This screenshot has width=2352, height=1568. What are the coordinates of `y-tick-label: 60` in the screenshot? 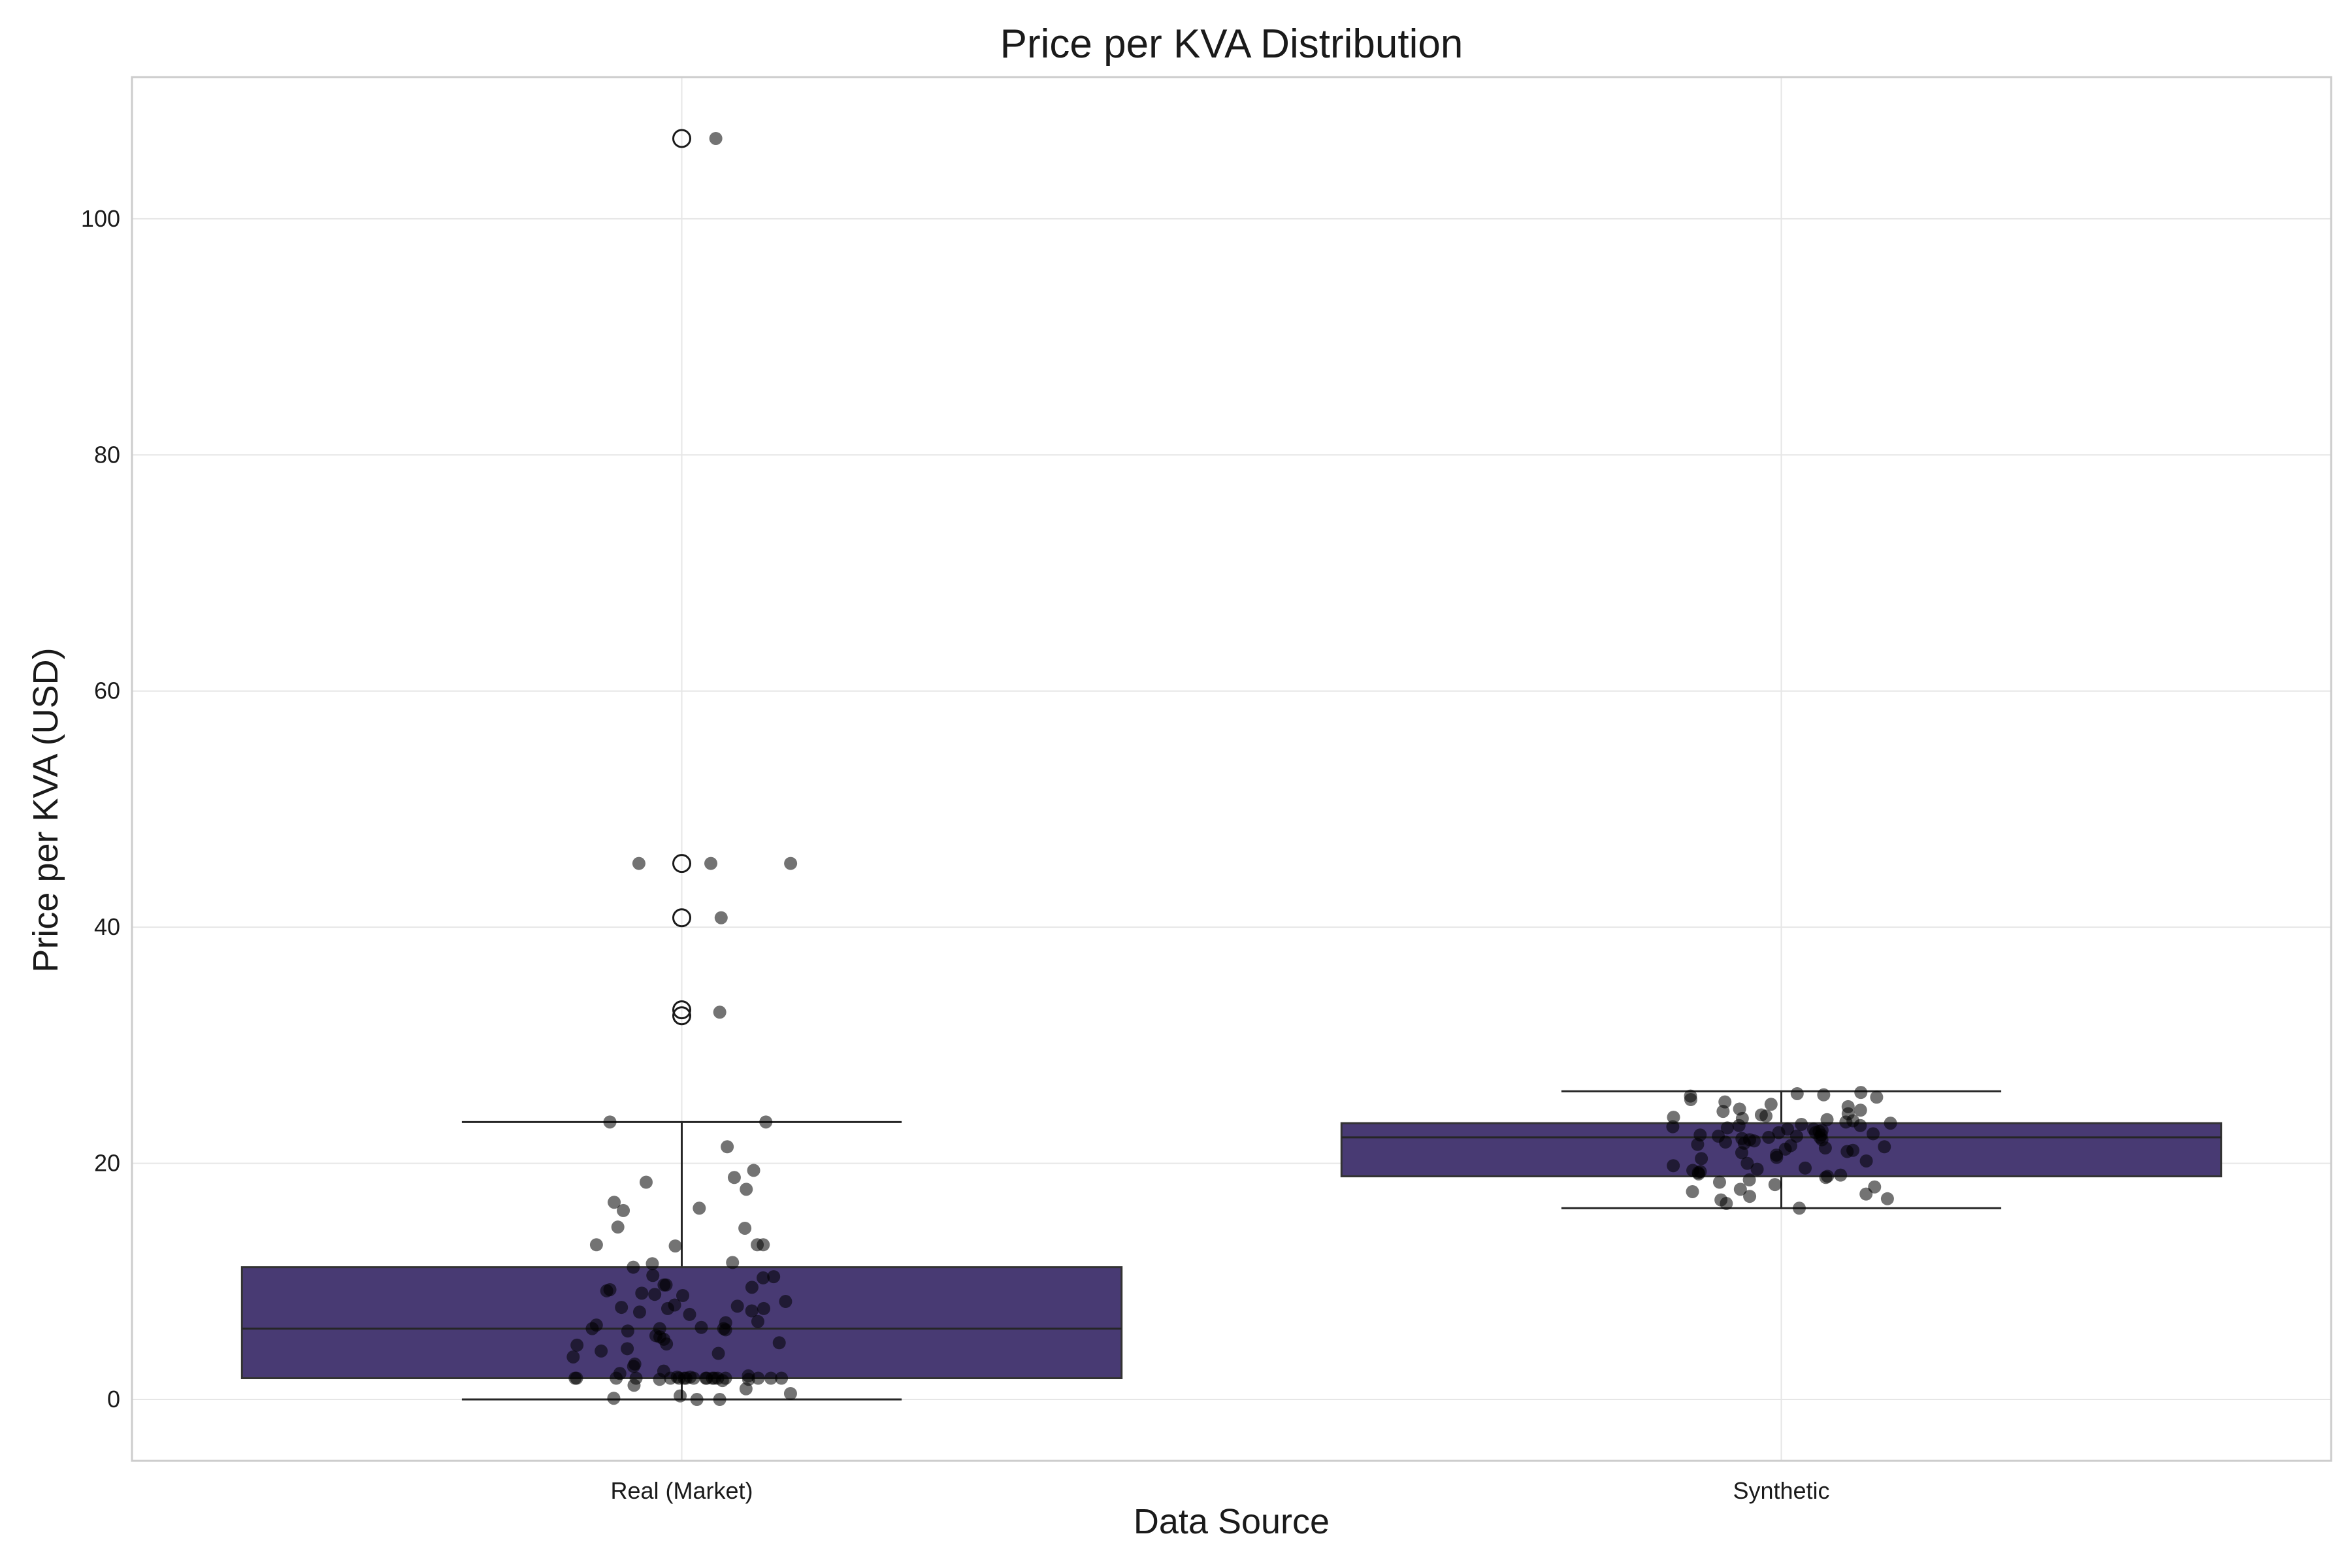 It's located at (107, 691).